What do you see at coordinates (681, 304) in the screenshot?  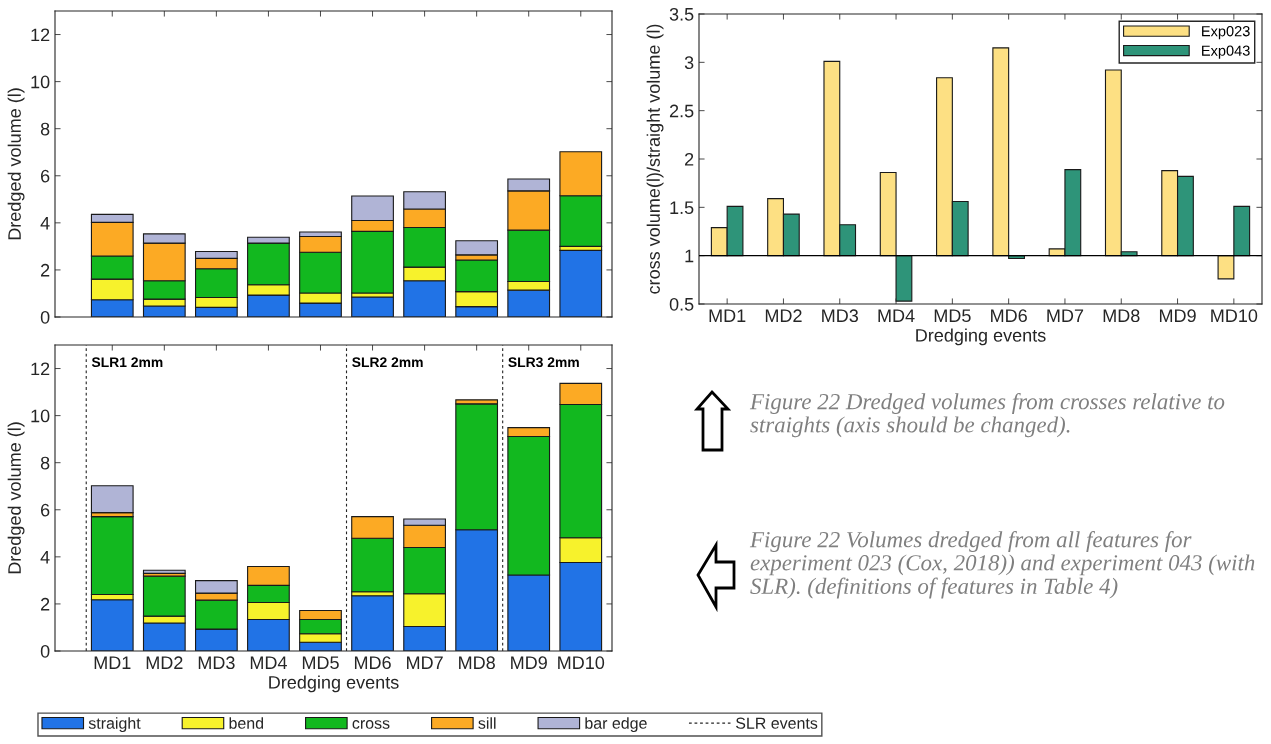 I see `y-tick-label: 0.5` at bounding box center [681, 304].